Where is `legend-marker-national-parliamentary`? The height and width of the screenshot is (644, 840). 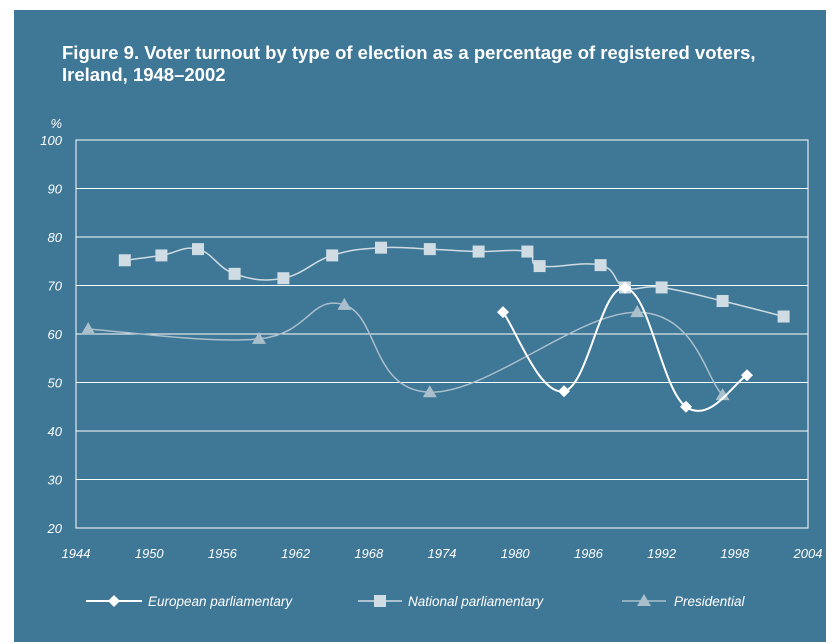
legend-marker-national-parliamentary is located at coordinates (380, 601).